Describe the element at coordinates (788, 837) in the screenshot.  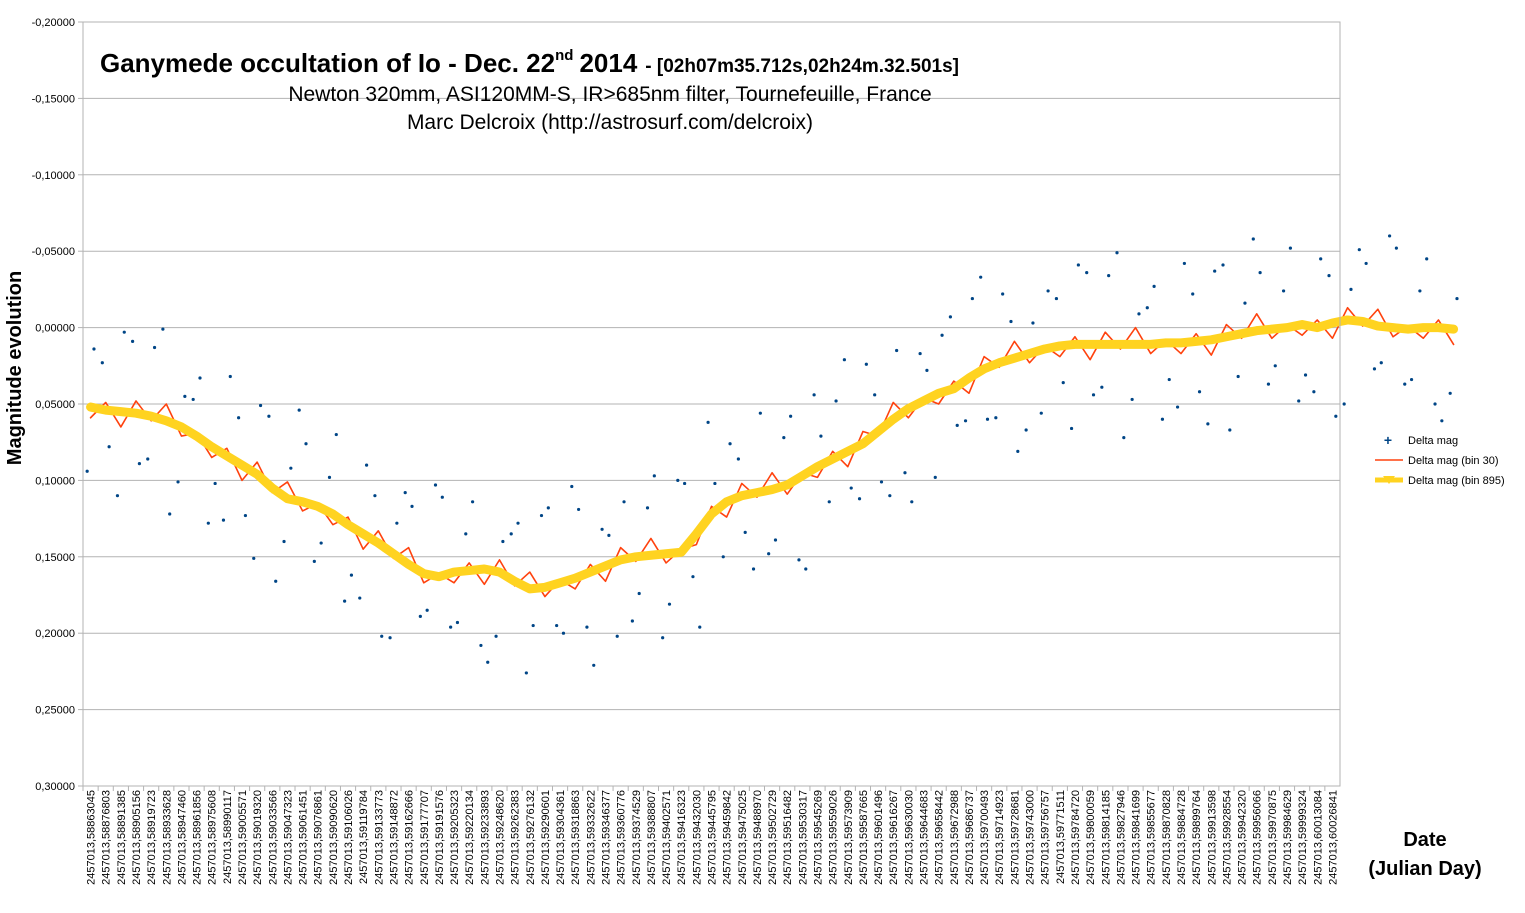
I see `x-tick-label: 2457013,59516482` at that location.